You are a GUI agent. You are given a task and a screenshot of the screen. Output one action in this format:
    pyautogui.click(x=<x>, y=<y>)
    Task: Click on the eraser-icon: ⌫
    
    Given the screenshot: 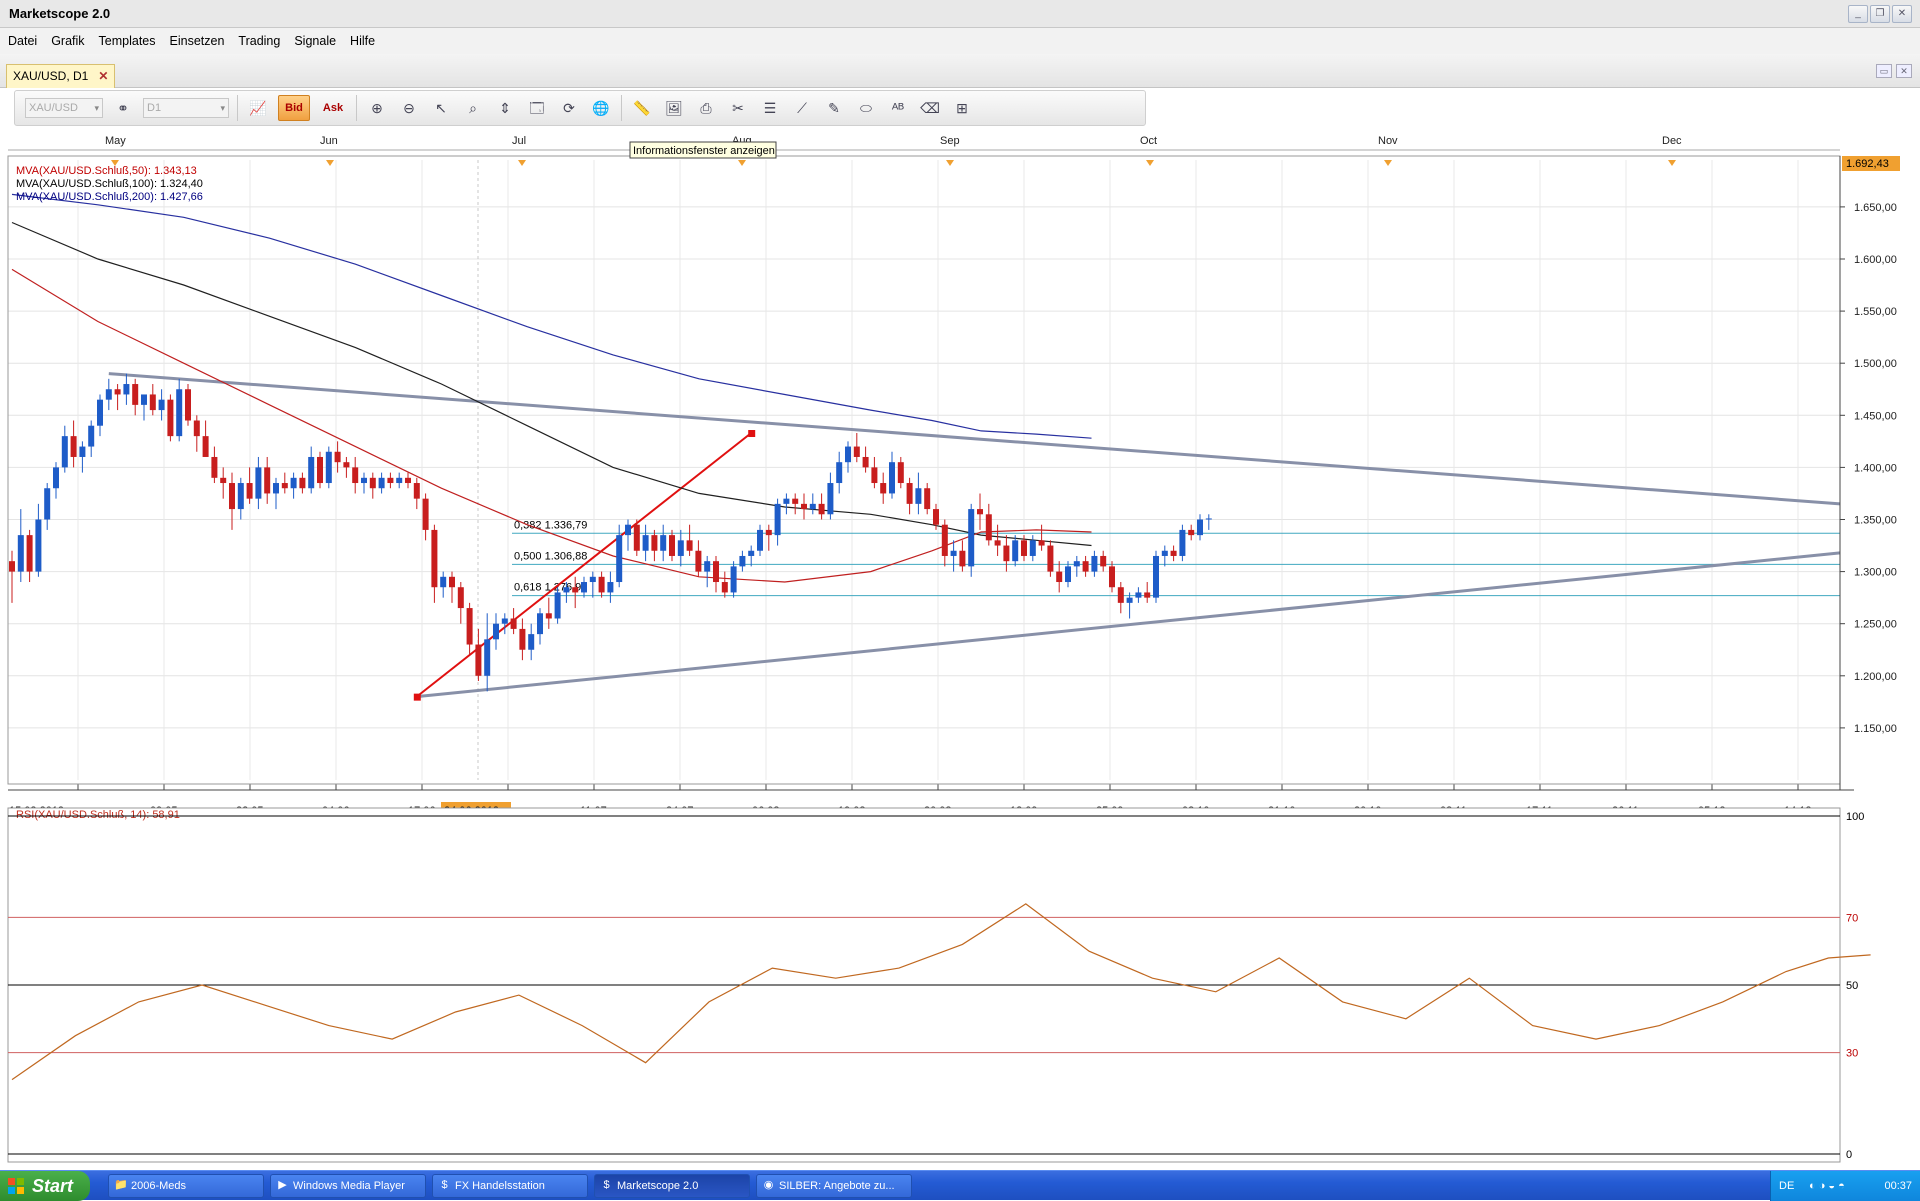 What is the action you would take?
    pyautogui.click(x=930, y=108)
    